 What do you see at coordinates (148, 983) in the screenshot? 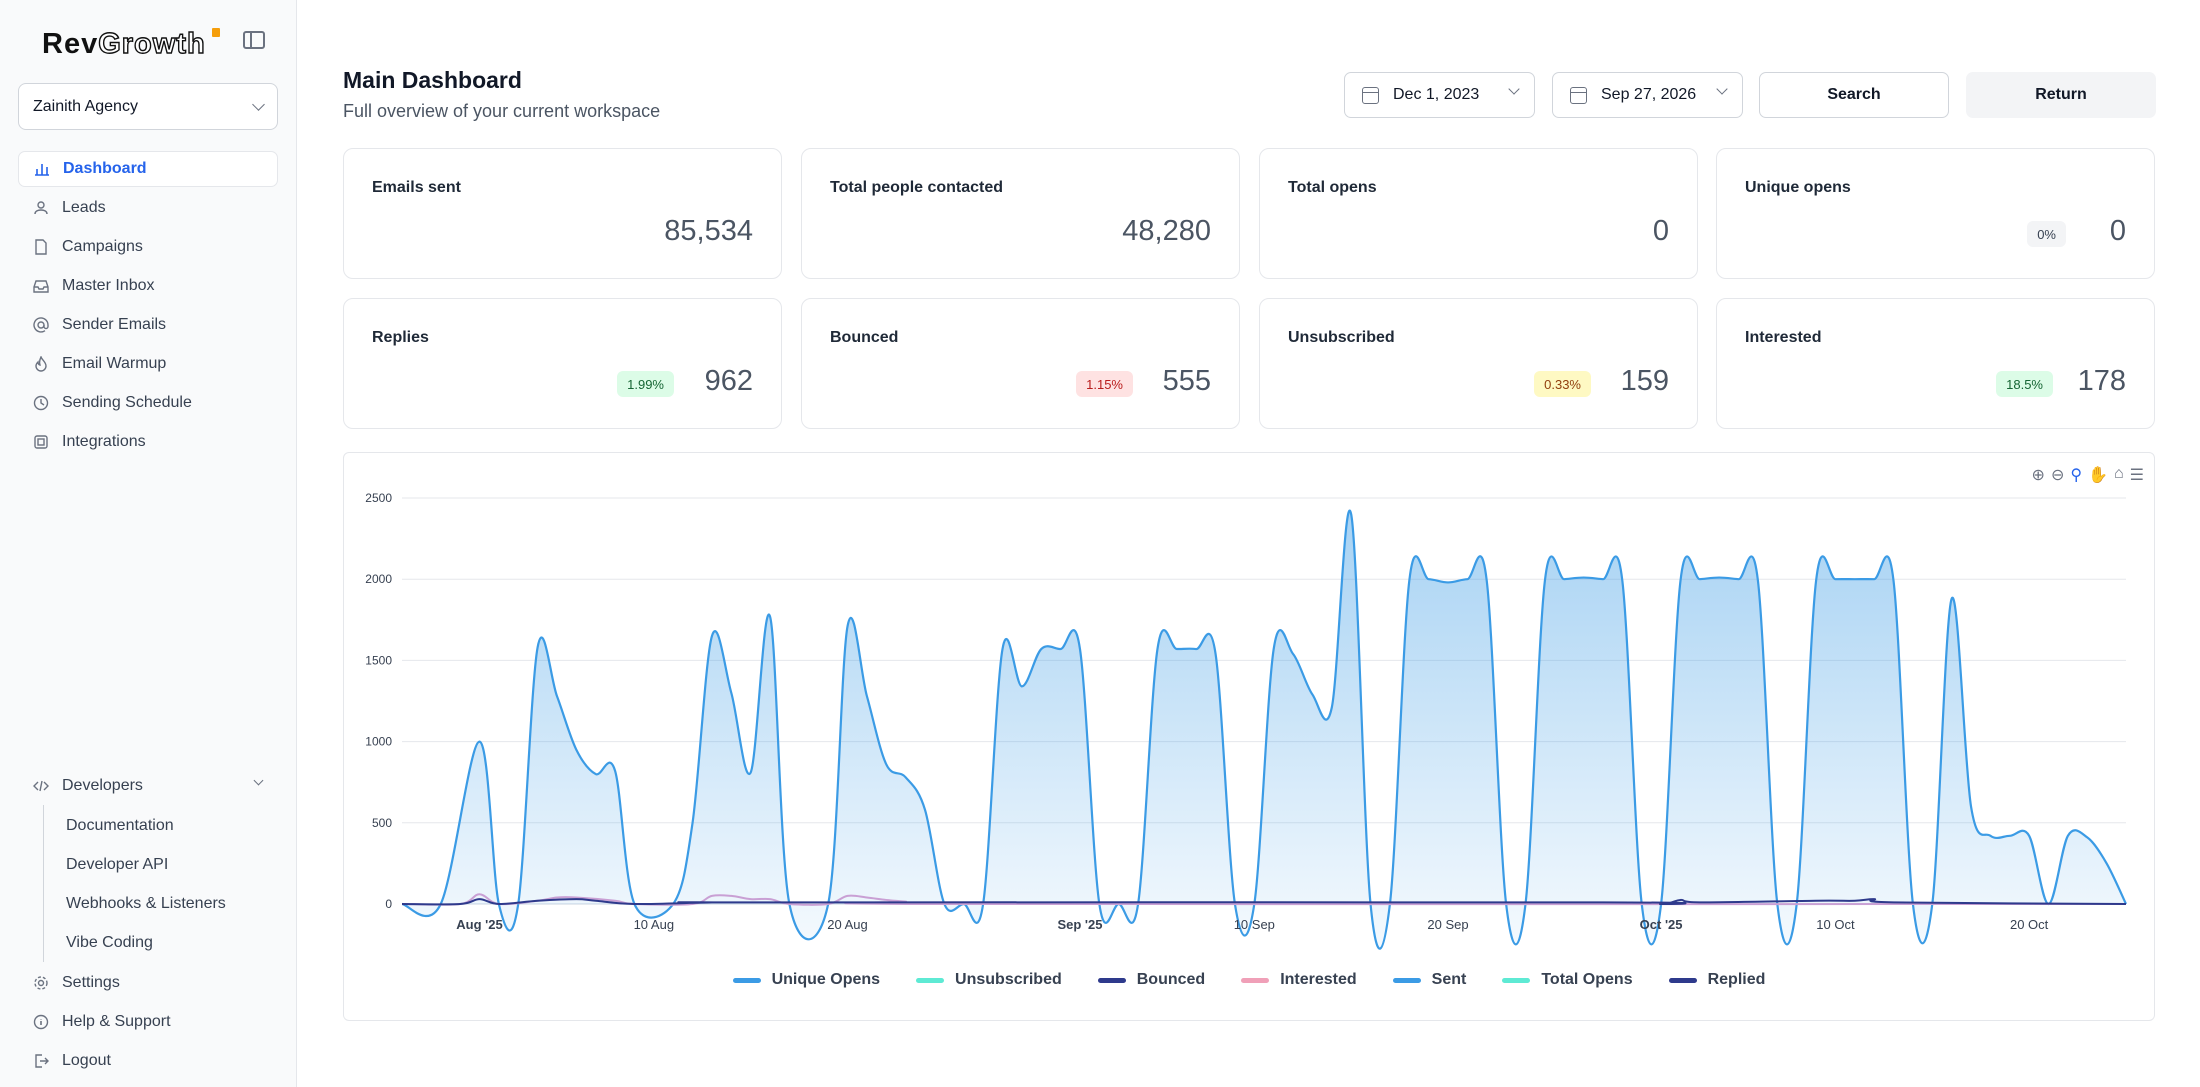
I see `sidebar-item-settings: Settings` at bounding box center [148, 983].